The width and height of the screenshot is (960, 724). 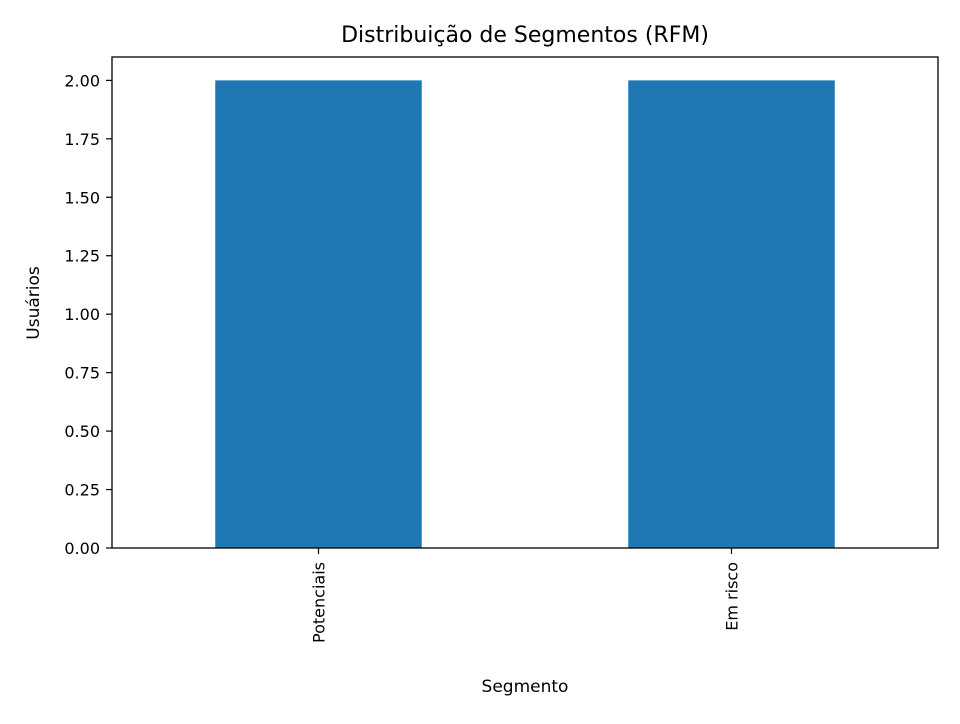 What do you see at coordinates (526, 595) in the screenshot?
I see `x-axis-ticks: Potenciais Em risco` at bounding box center [526, 595].